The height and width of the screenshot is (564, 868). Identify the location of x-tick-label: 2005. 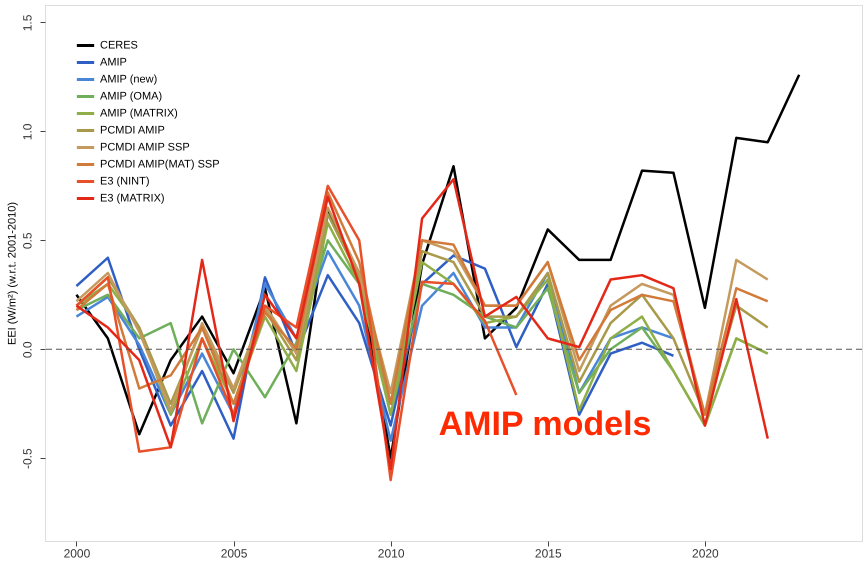
(234, 553).